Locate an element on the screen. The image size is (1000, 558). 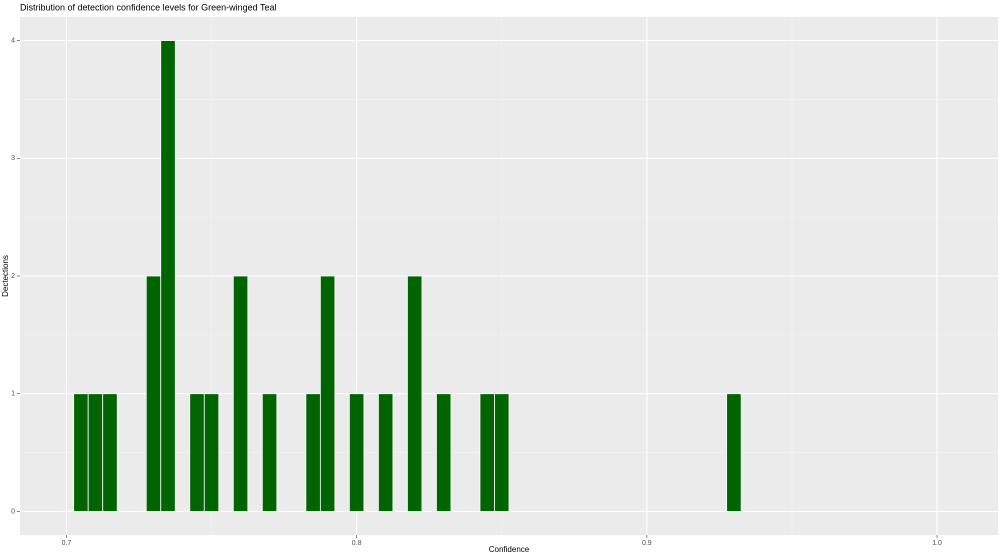
y-axis-title: Dectections is located at coordinates (5, 276).